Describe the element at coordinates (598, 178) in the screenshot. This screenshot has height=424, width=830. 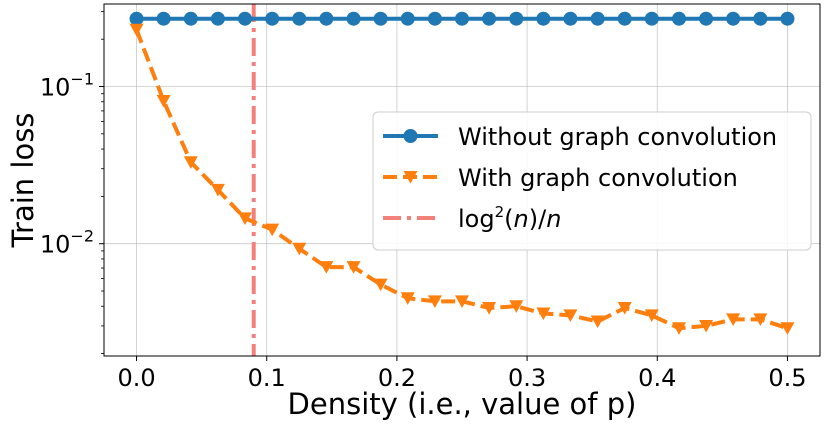
I see `legend-label-with-conv: With graph convolution` at that location.